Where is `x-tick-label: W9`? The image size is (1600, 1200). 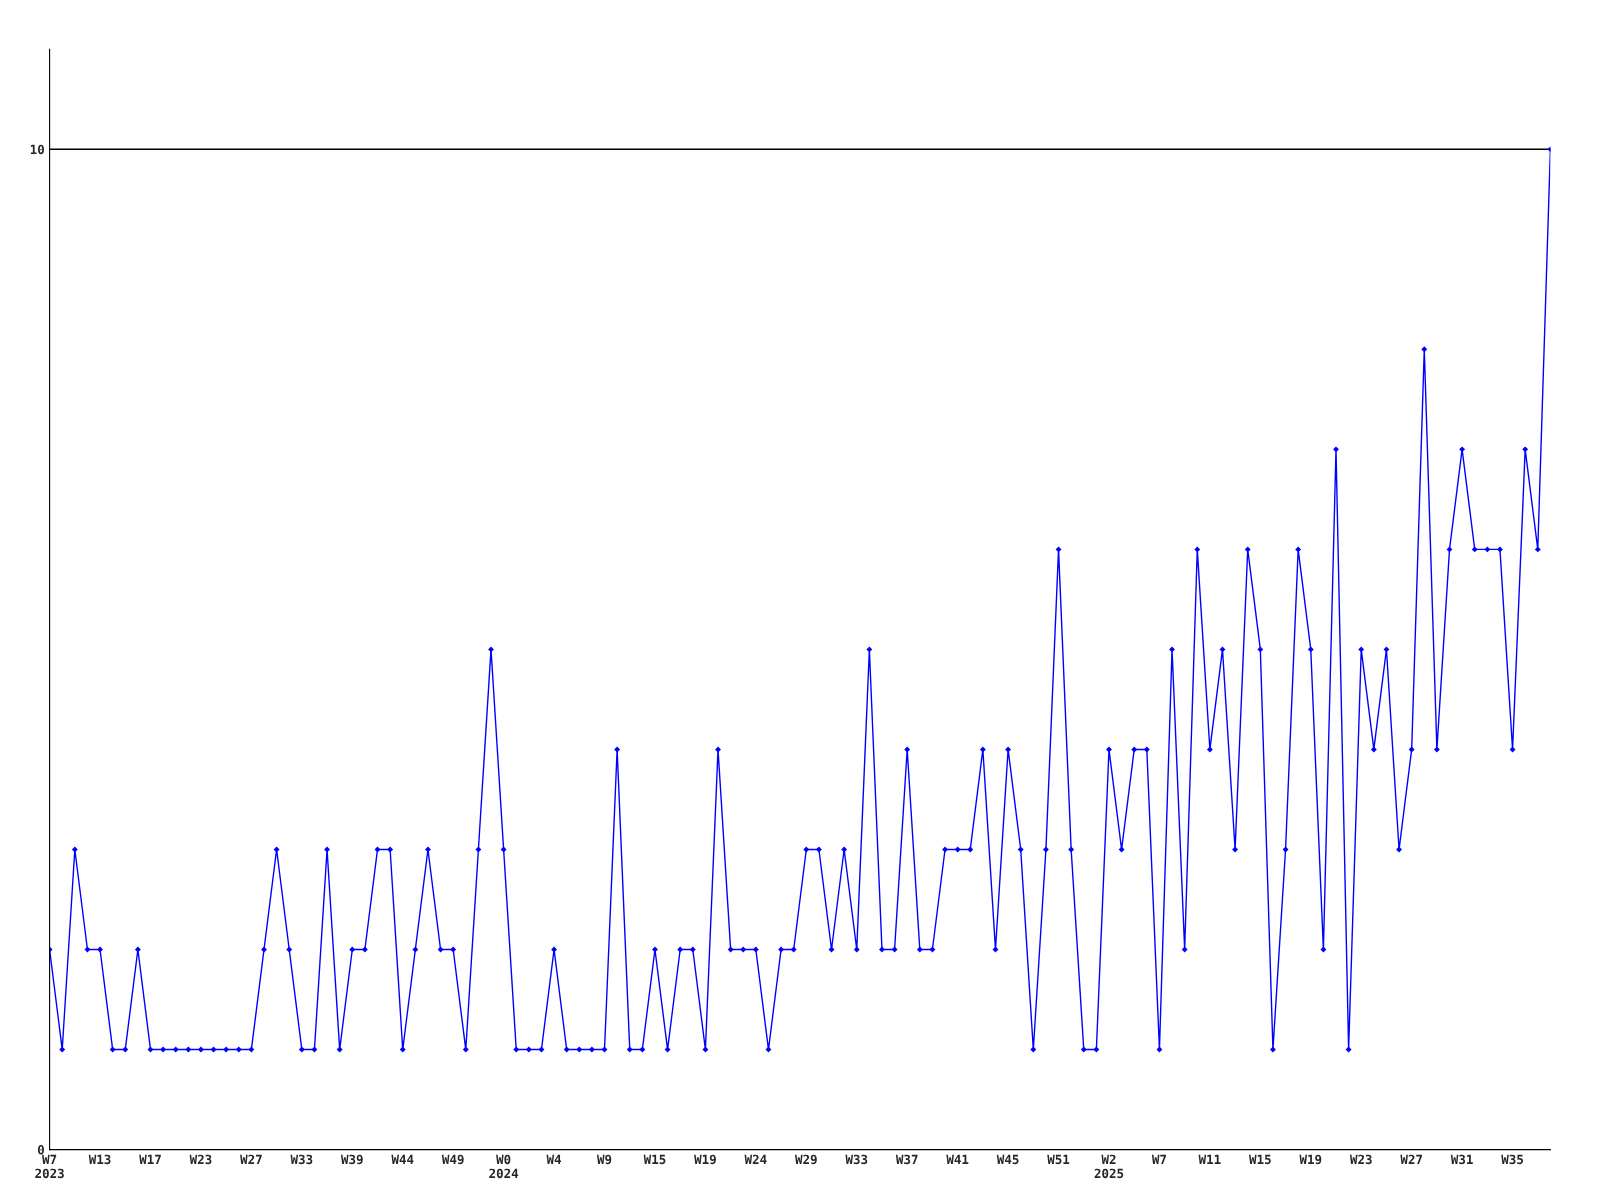 x-tick-label: W9 is located at coordinates (604, 1159).